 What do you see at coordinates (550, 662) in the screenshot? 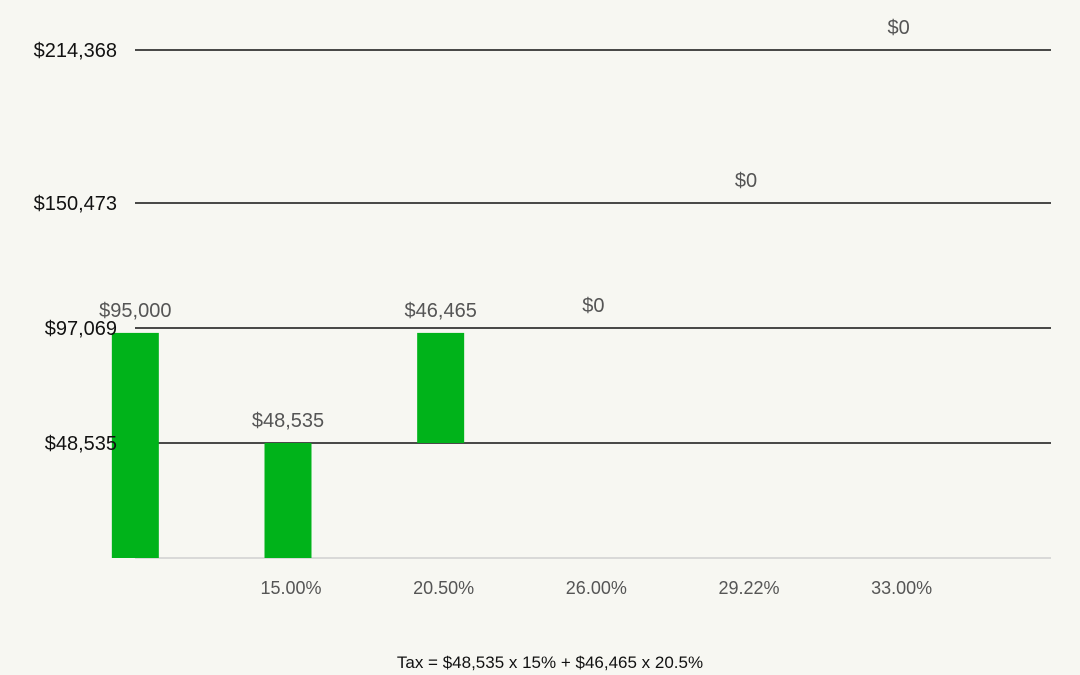
I see `tax-formula-annotation: Tax = $48,535 x 15% + $46,465 x 20.5%` at bounding box center [550, 662].